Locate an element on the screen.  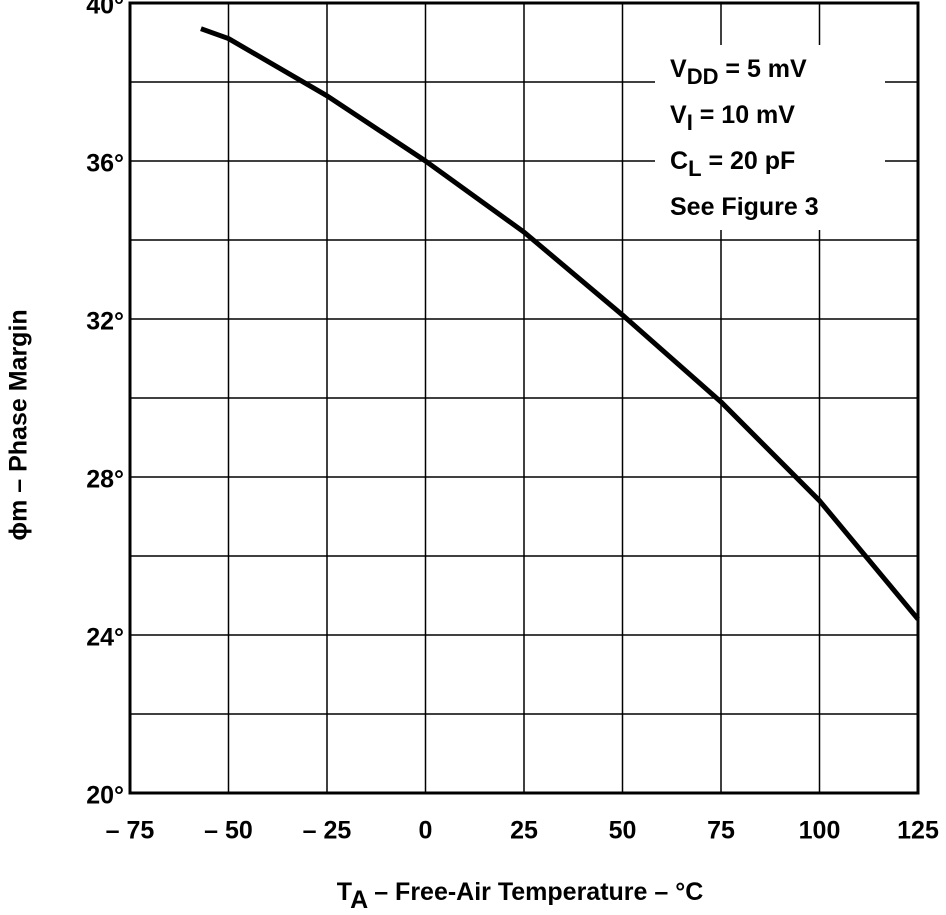
x-tick-label: 25 is located at coordinates (524, 831).